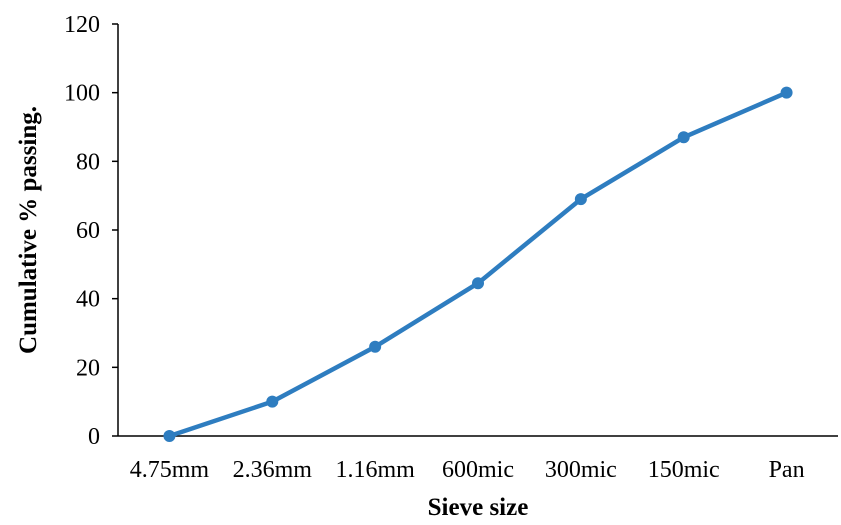  I want to click on x-tick-label: 150mic, so click(684, 470).